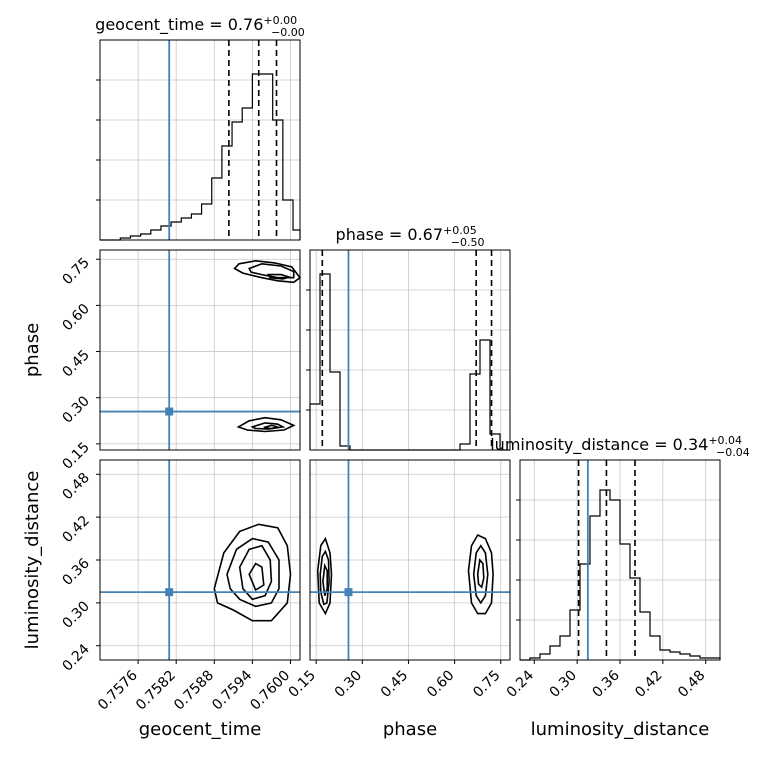 The width and height of the screenshot is (760, 760). What do you see at coordinates (409, 362) in the screenshot?
I see `histogram-phase` at bounding box center [409, 362].